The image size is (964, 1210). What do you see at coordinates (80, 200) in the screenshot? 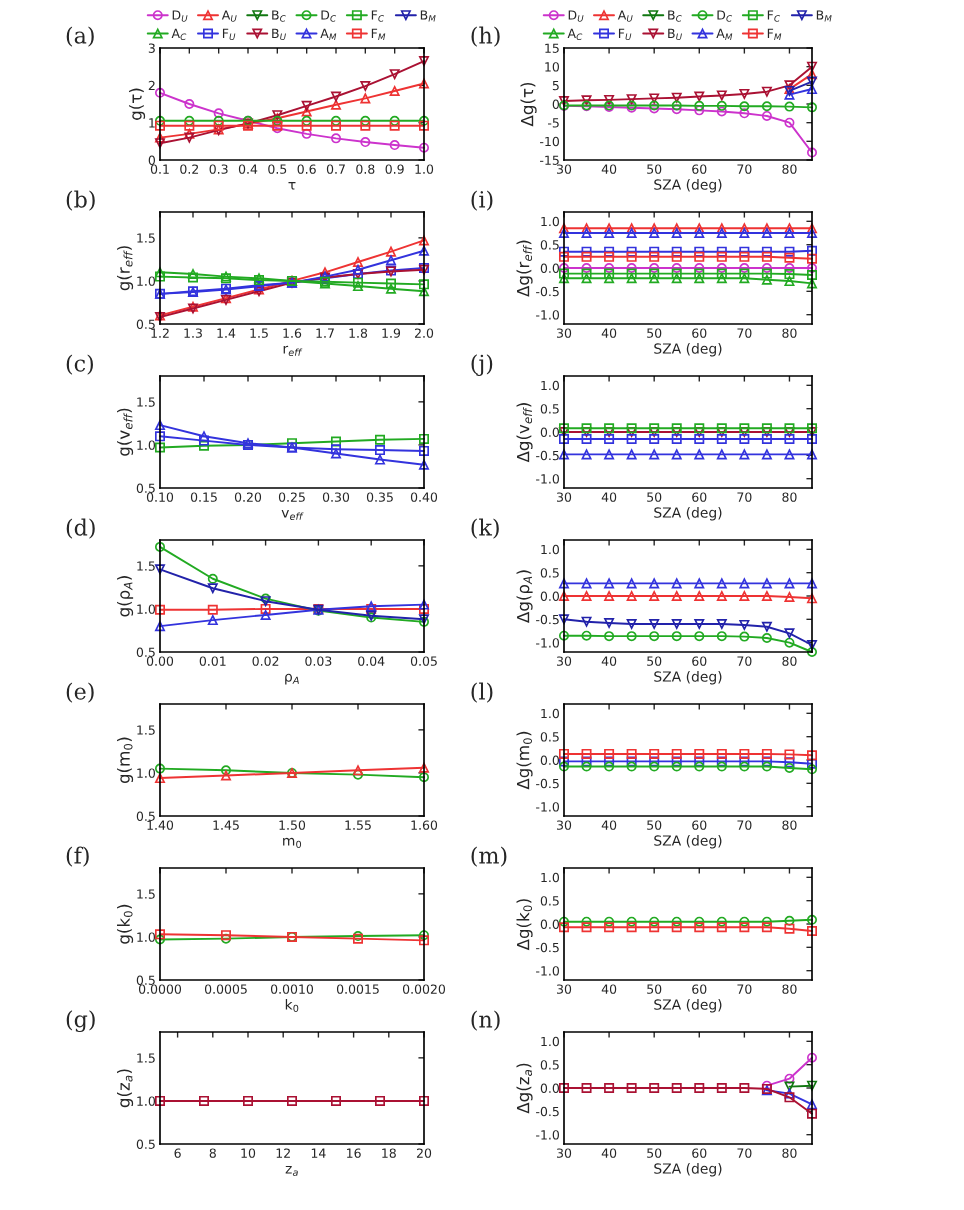
I see `chart-title: (b)` at bounding box center [80, 200].